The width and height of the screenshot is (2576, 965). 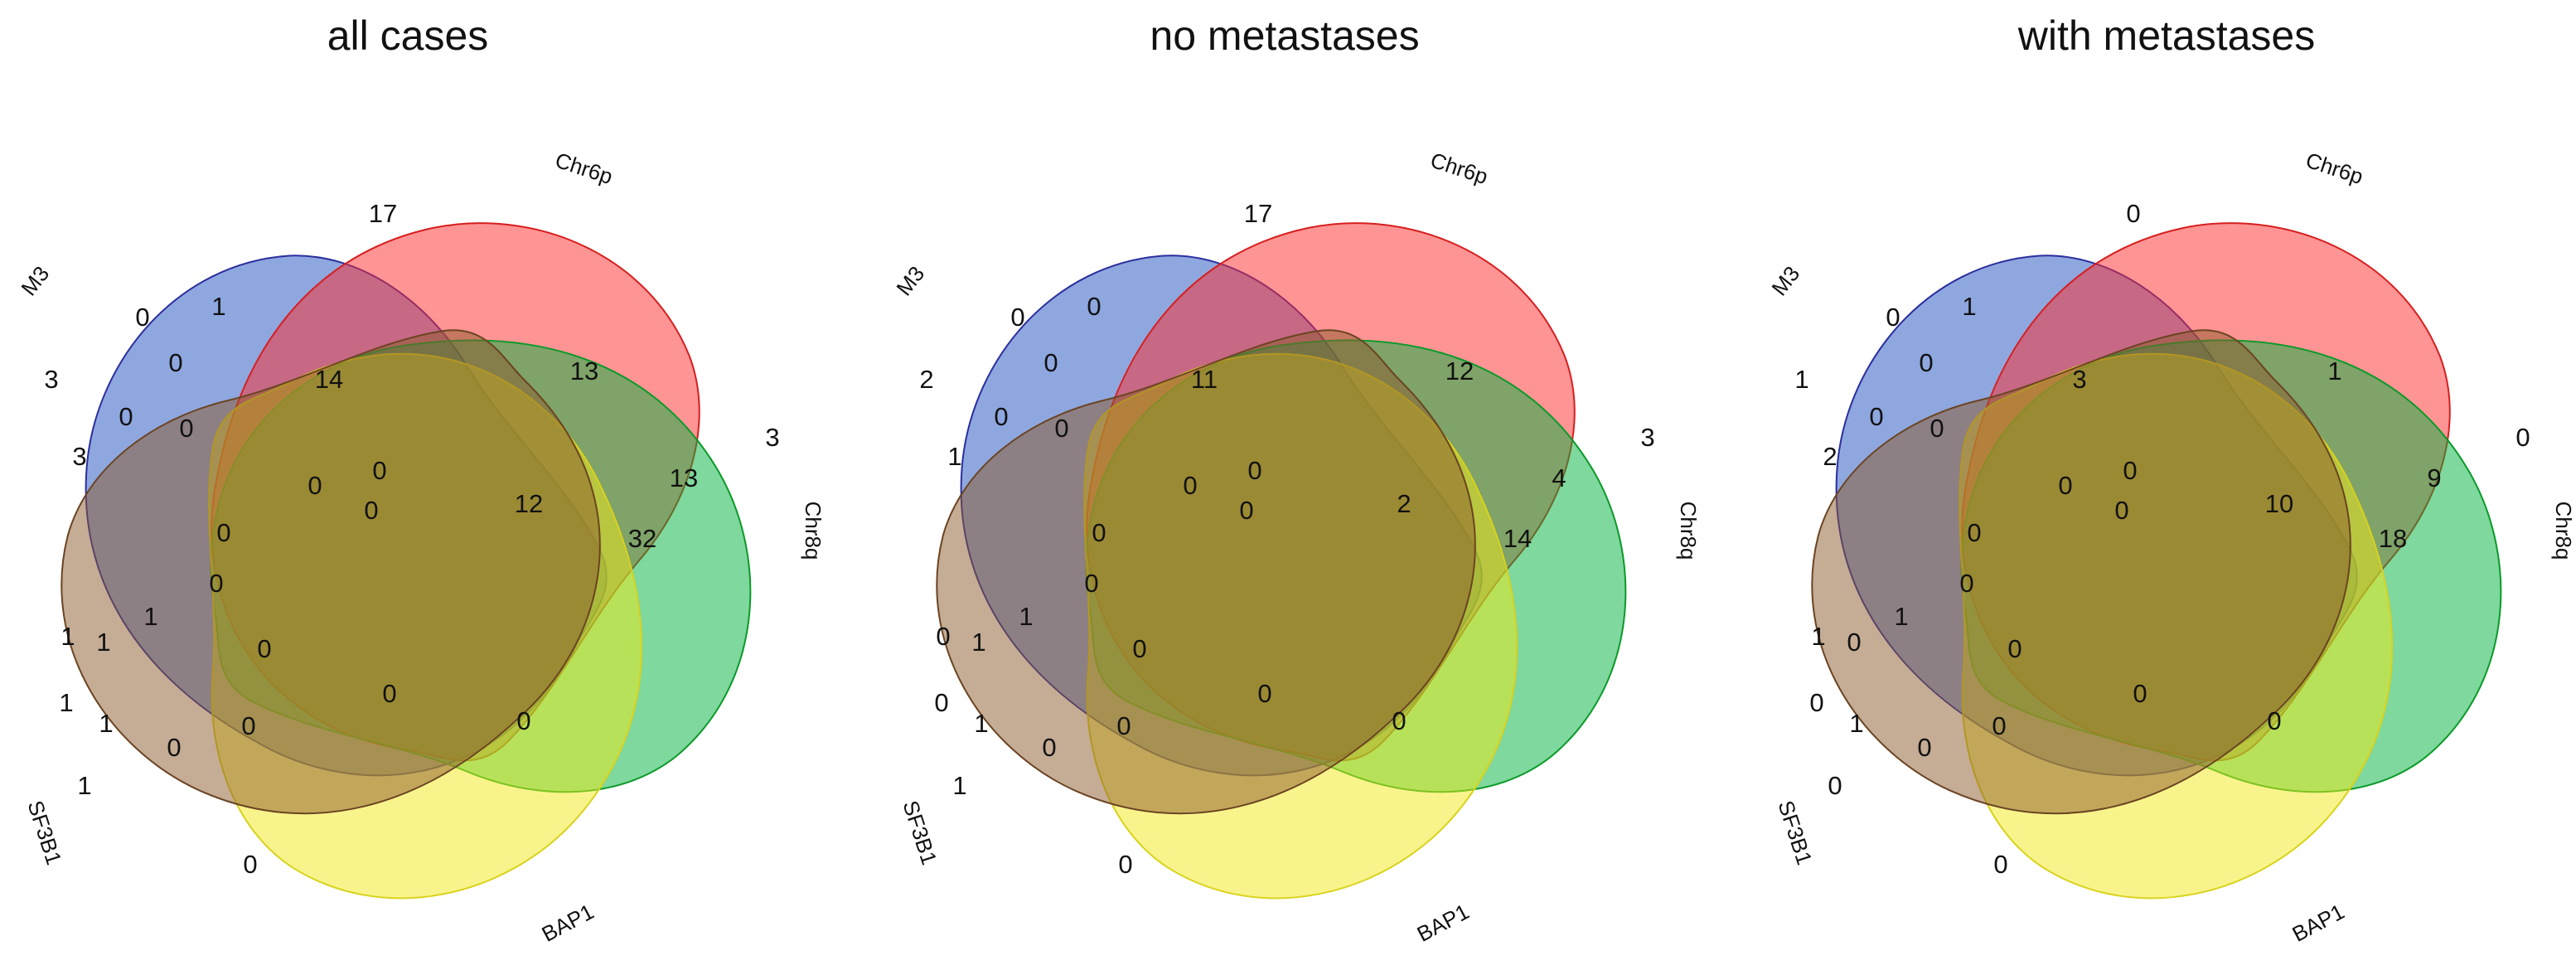 I want to click on region-count: 10, so click(x=2279, y=503).